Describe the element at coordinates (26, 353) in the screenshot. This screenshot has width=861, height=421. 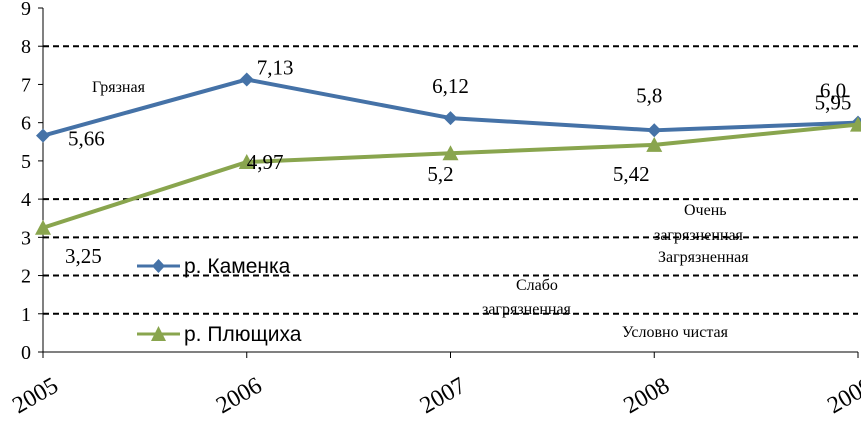
I see `y-tick-label: 0` at that location.